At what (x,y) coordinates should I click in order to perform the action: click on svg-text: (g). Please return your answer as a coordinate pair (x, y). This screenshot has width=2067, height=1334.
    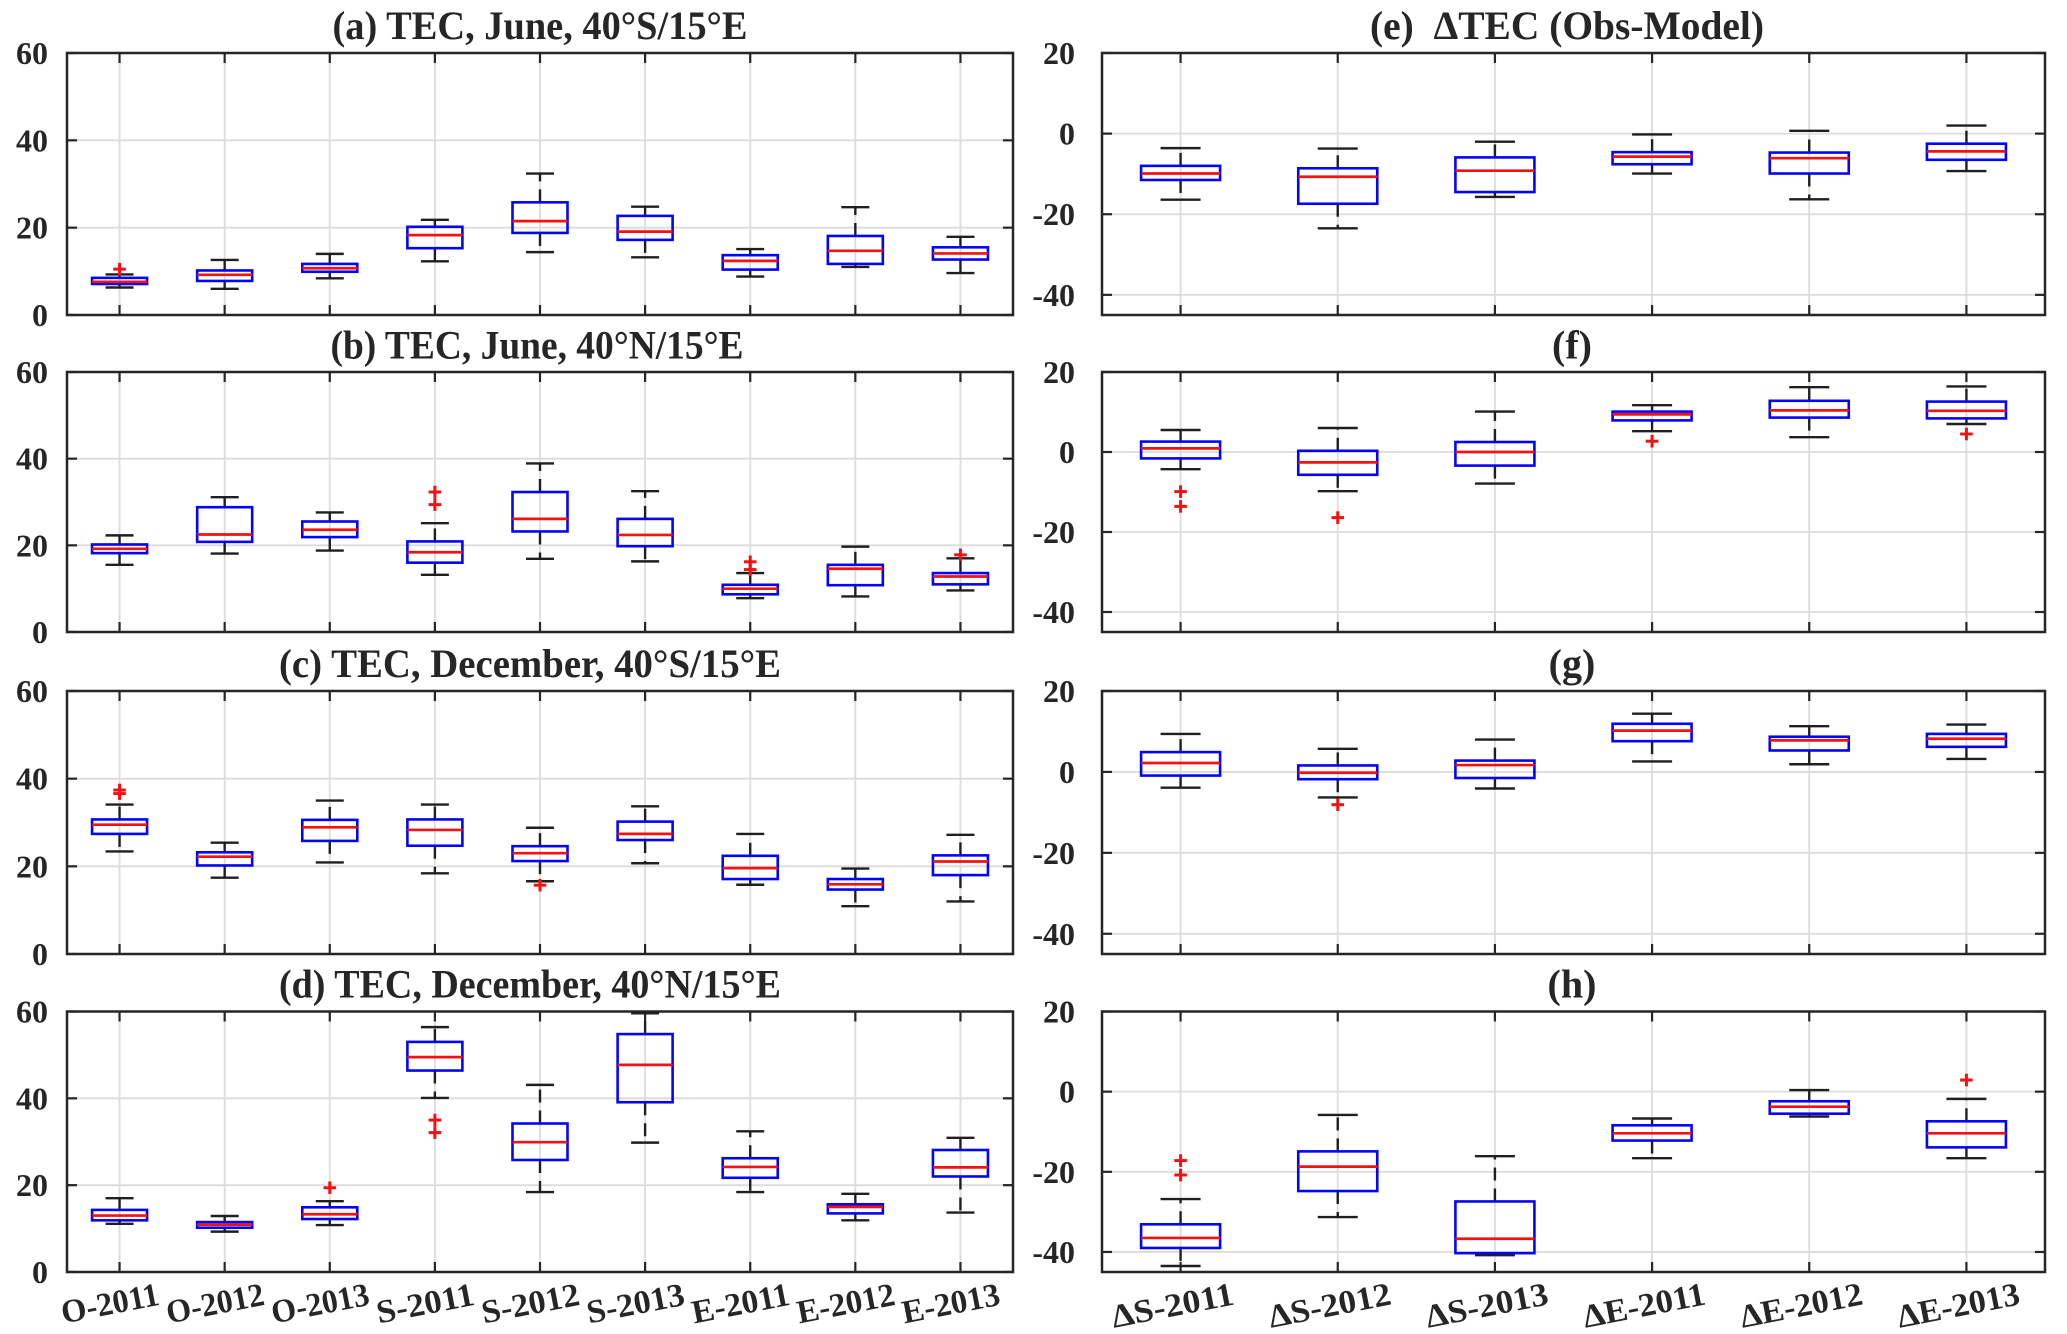
    Looking at the image, I should click on (1572, 663).